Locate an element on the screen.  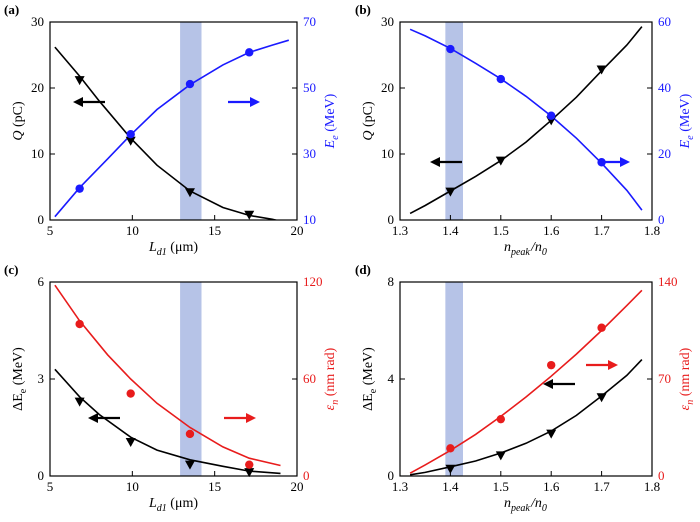
panel-label: (b) is located at coordinates (363, 9).